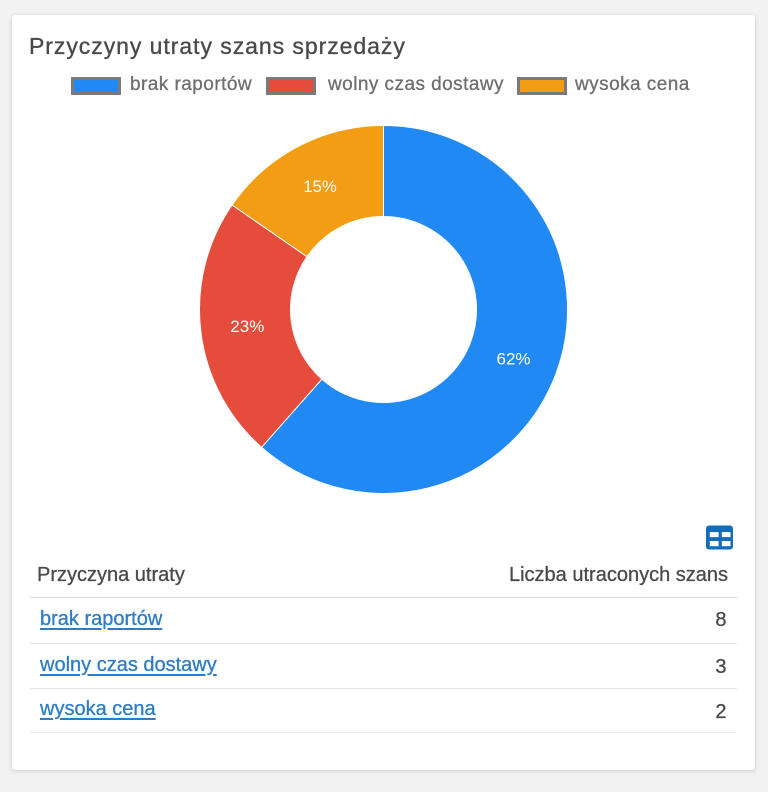  What do you see at coordinates (247, 326) in the screenshot?
I see `svg-text: 23%` at bounding box center [247, 326].